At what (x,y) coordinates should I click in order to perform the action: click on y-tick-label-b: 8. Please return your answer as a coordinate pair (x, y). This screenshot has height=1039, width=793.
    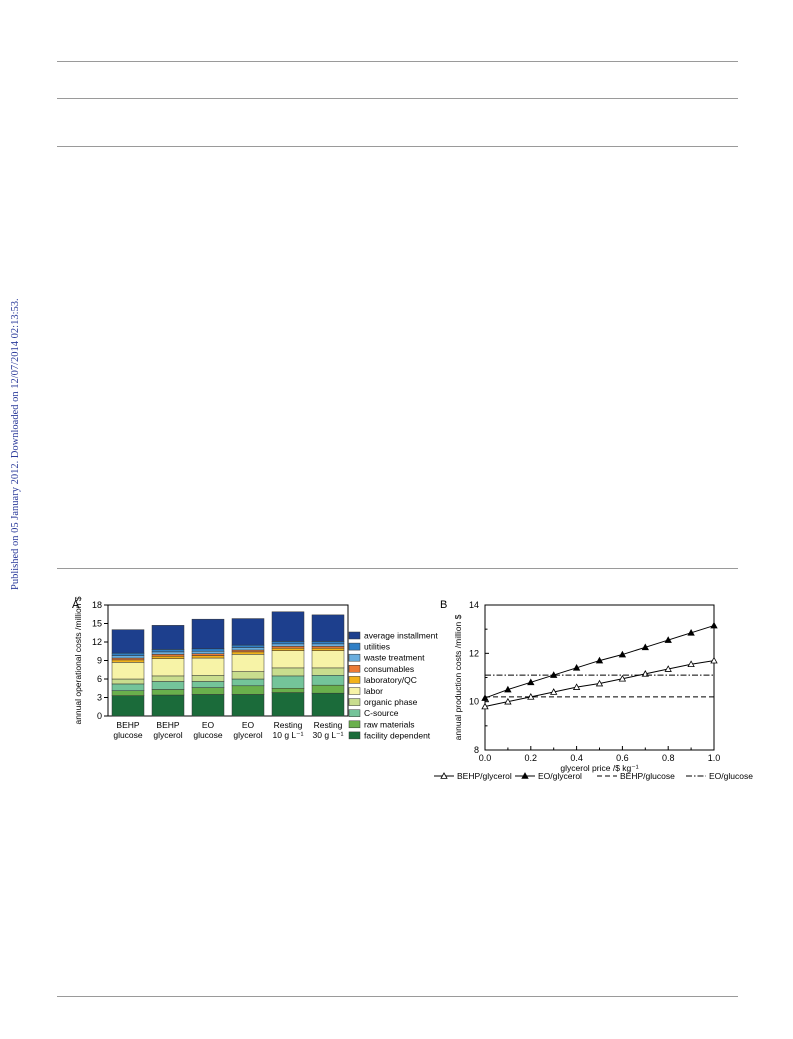
    Looking at the image, I should click on (476, 750).